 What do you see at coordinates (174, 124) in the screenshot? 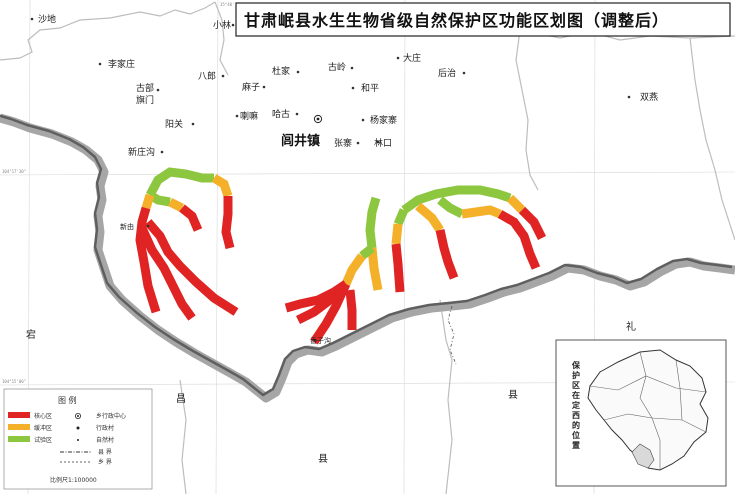
I see `place-yangguan: 阳关` at bounding box center [174, 124].